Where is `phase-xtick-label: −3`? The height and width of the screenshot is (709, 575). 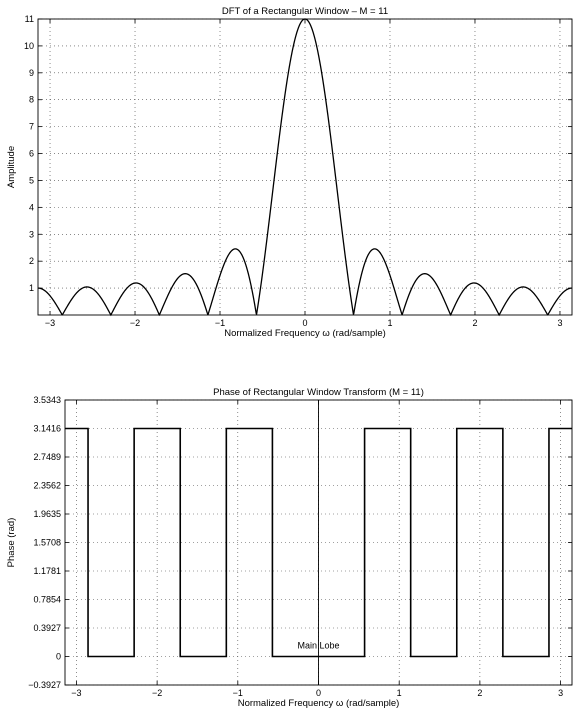 phase-xtick-label: −3 is located at coordinates (76, 693).